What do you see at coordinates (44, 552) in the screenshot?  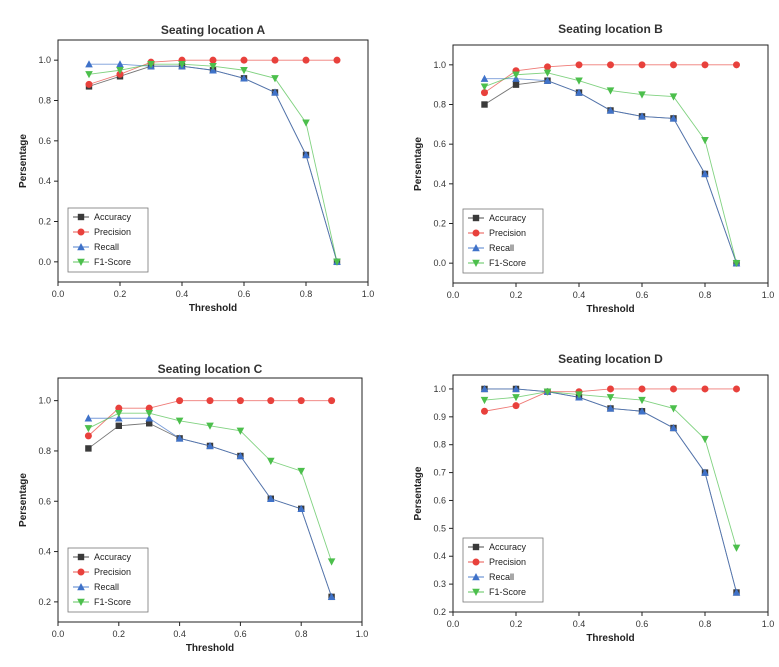 I see `y-tick-label: 0.4` at bounding box center [44, 552].